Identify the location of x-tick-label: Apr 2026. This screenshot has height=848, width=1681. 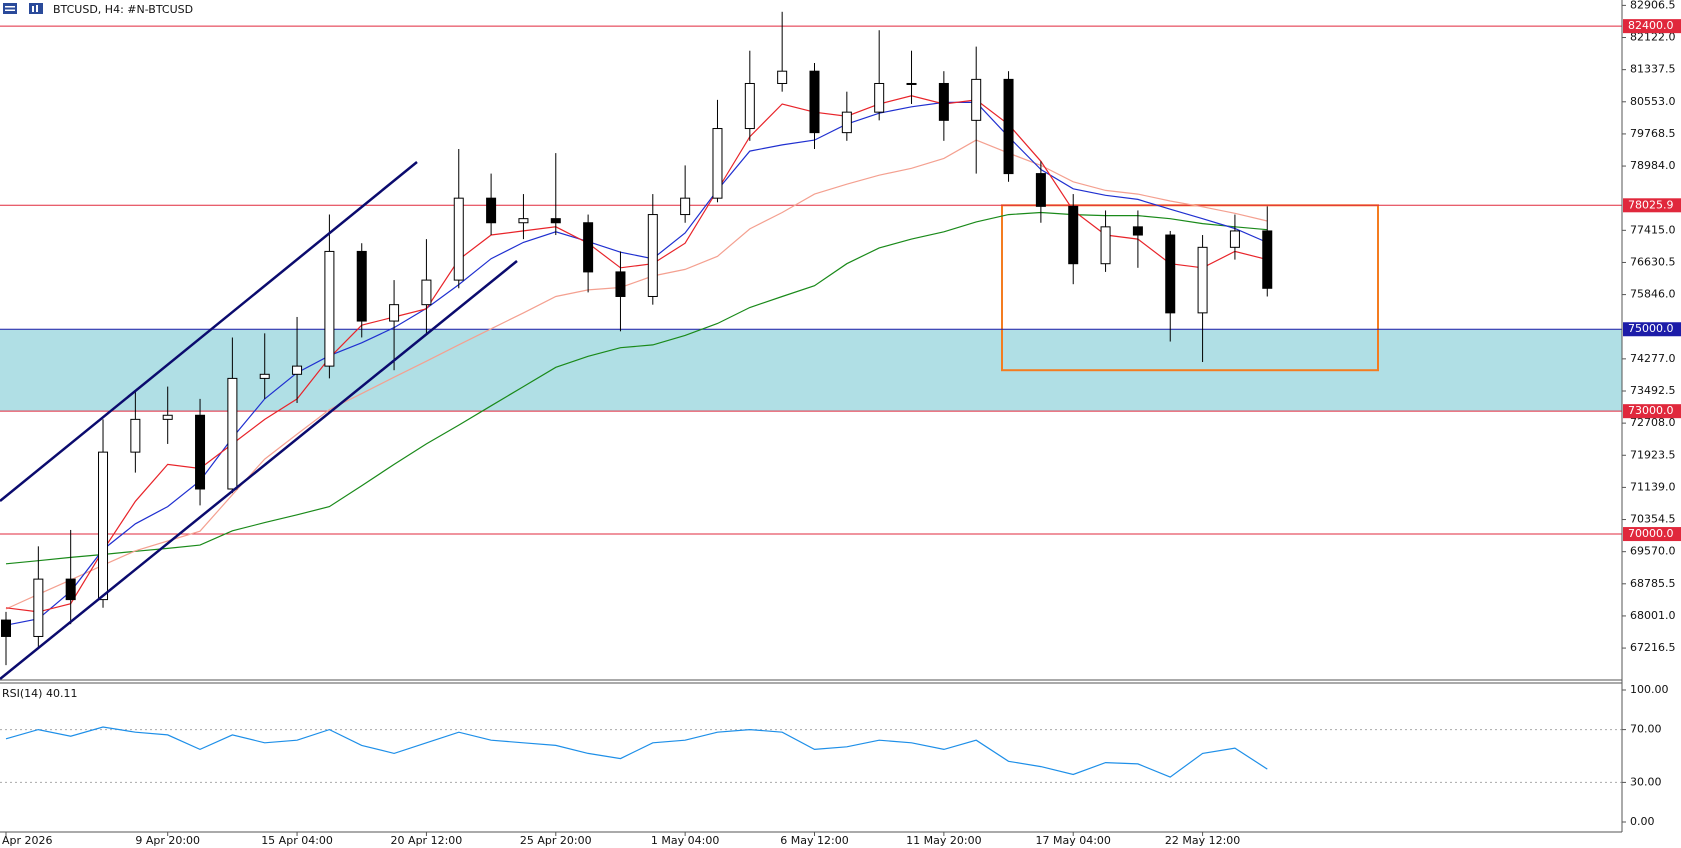
(27, 840).